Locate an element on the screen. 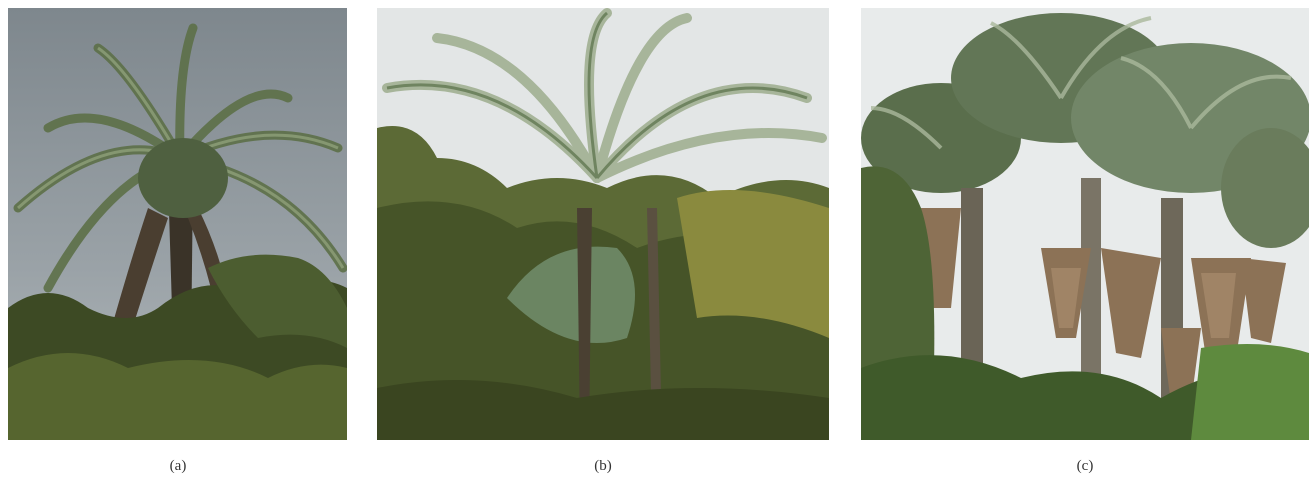  caption-a: (a) is located at coordinates (178, 466).